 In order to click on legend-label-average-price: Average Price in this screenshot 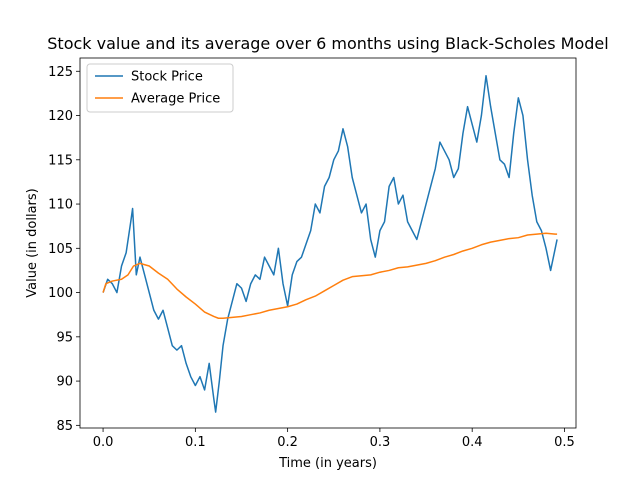, I will do `click(175, 99)`.